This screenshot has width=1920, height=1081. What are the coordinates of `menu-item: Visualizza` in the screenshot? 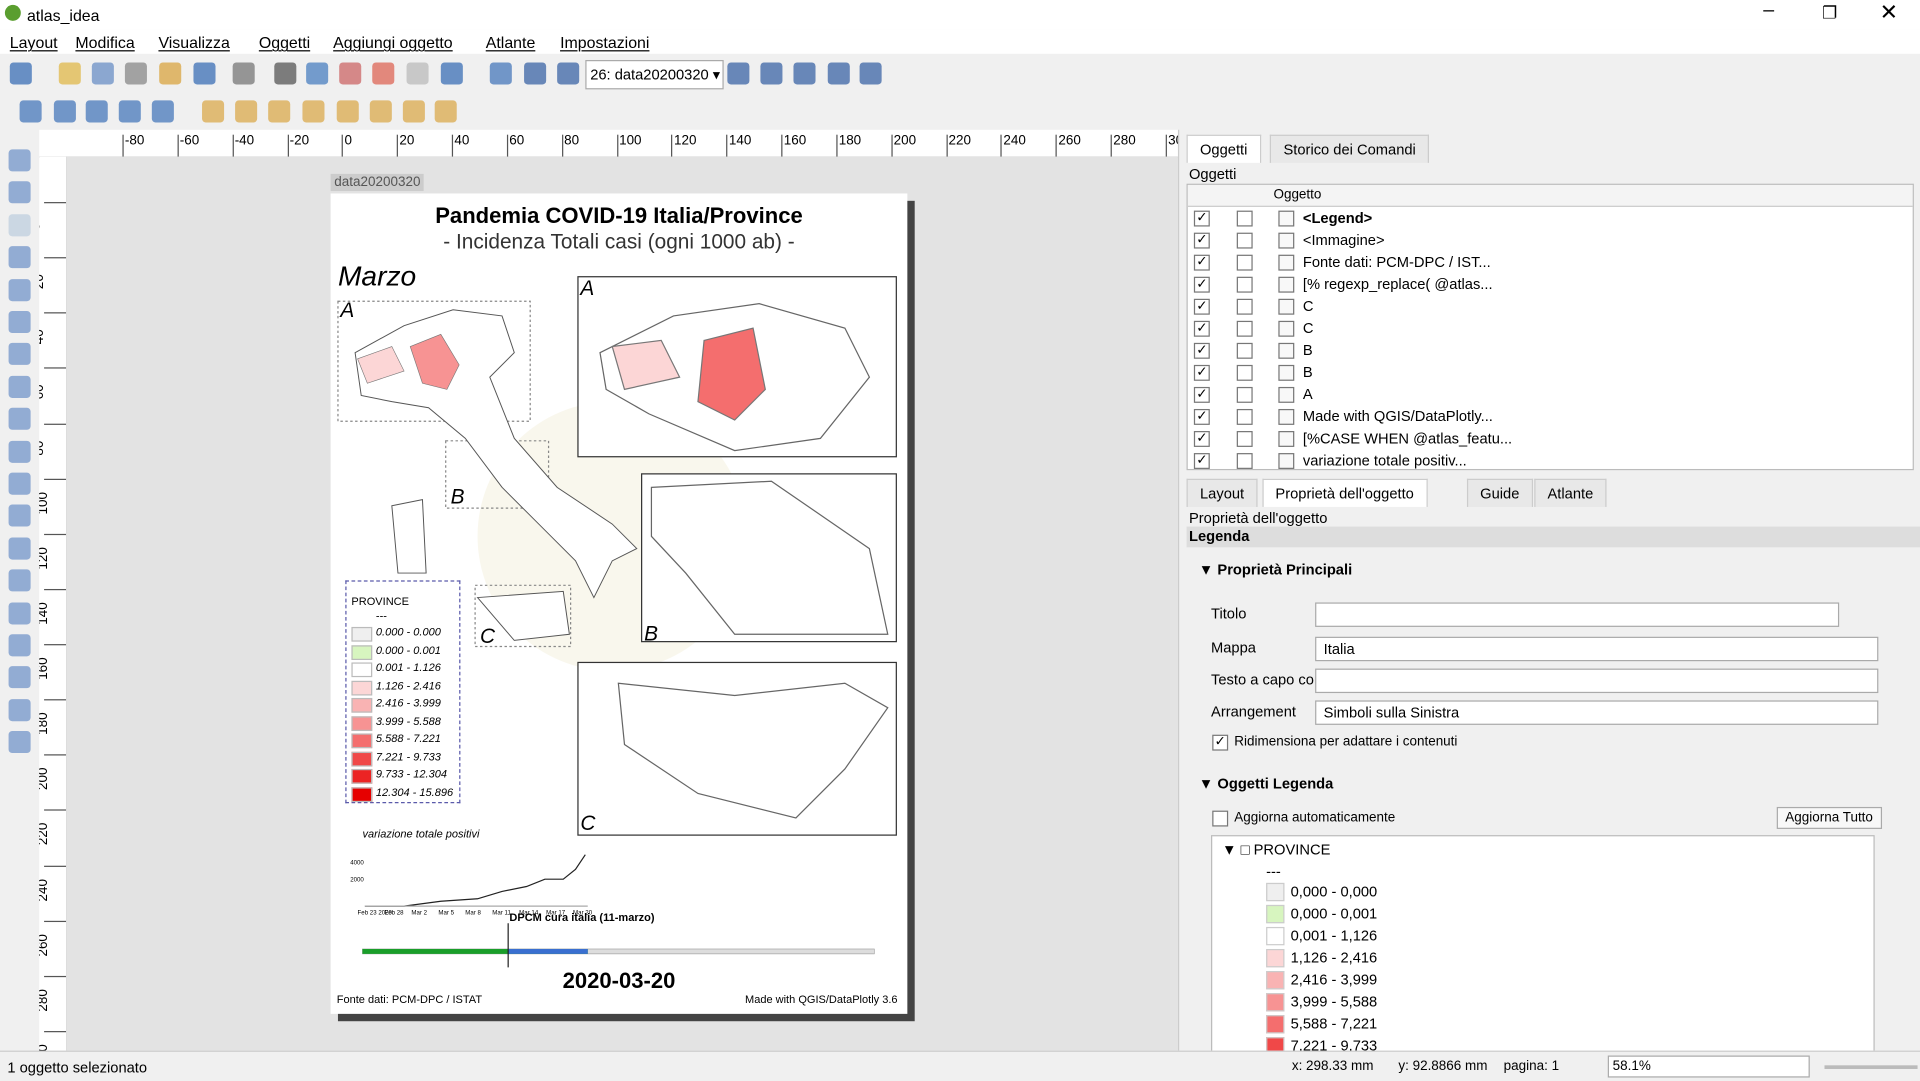 It's located at (194, 42).